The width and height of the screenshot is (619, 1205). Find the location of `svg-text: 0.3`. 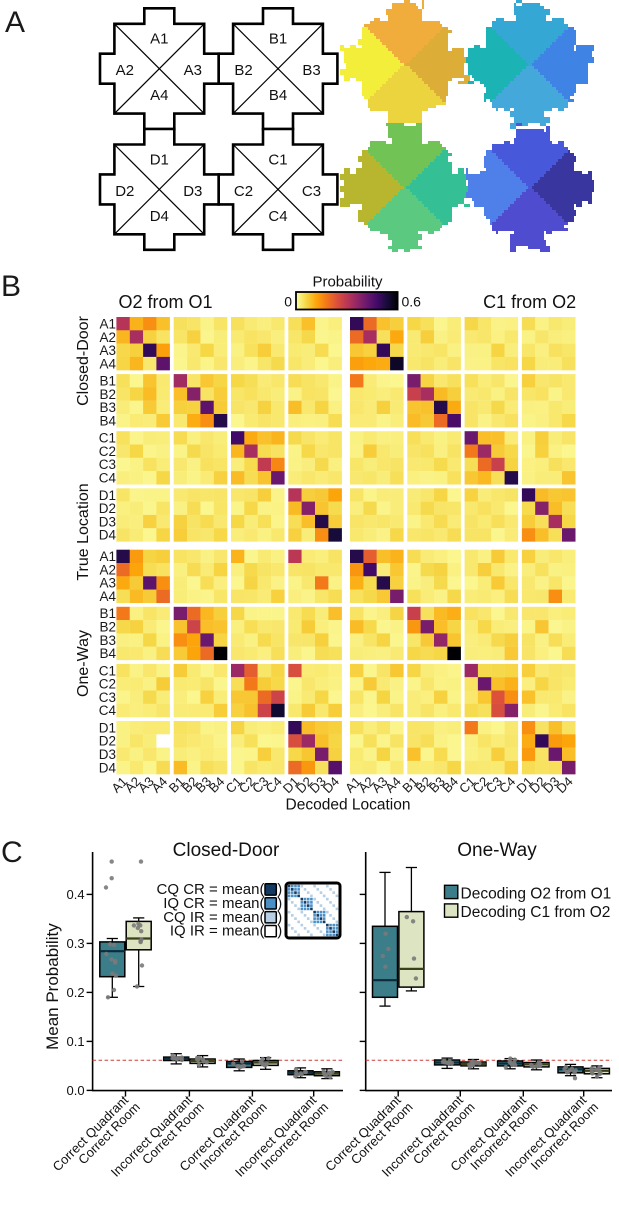

svg-text: 0.3 is located at coordinates (76, 943).